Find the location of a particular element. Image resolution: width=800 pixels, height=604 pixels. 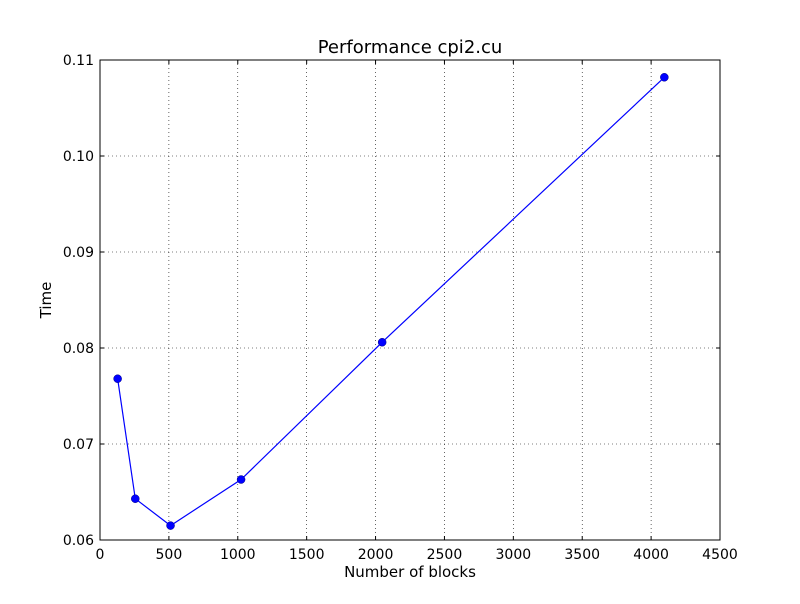

x-tick-label: 2500 is located at coordinates (445, 555).